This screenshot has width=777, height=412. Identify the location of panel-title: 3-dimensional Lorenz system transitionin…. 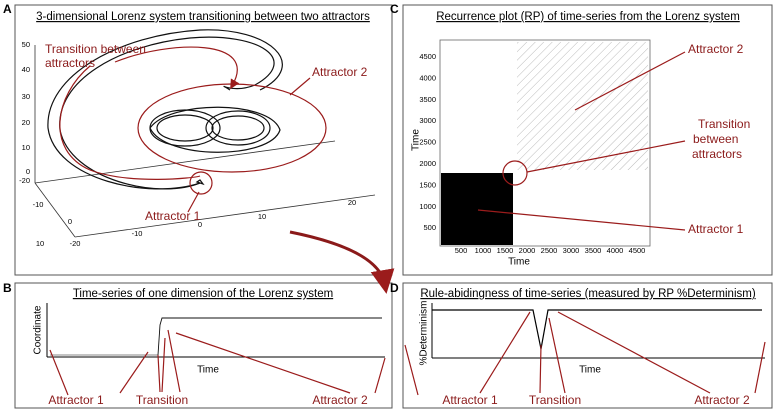
(203, 17).